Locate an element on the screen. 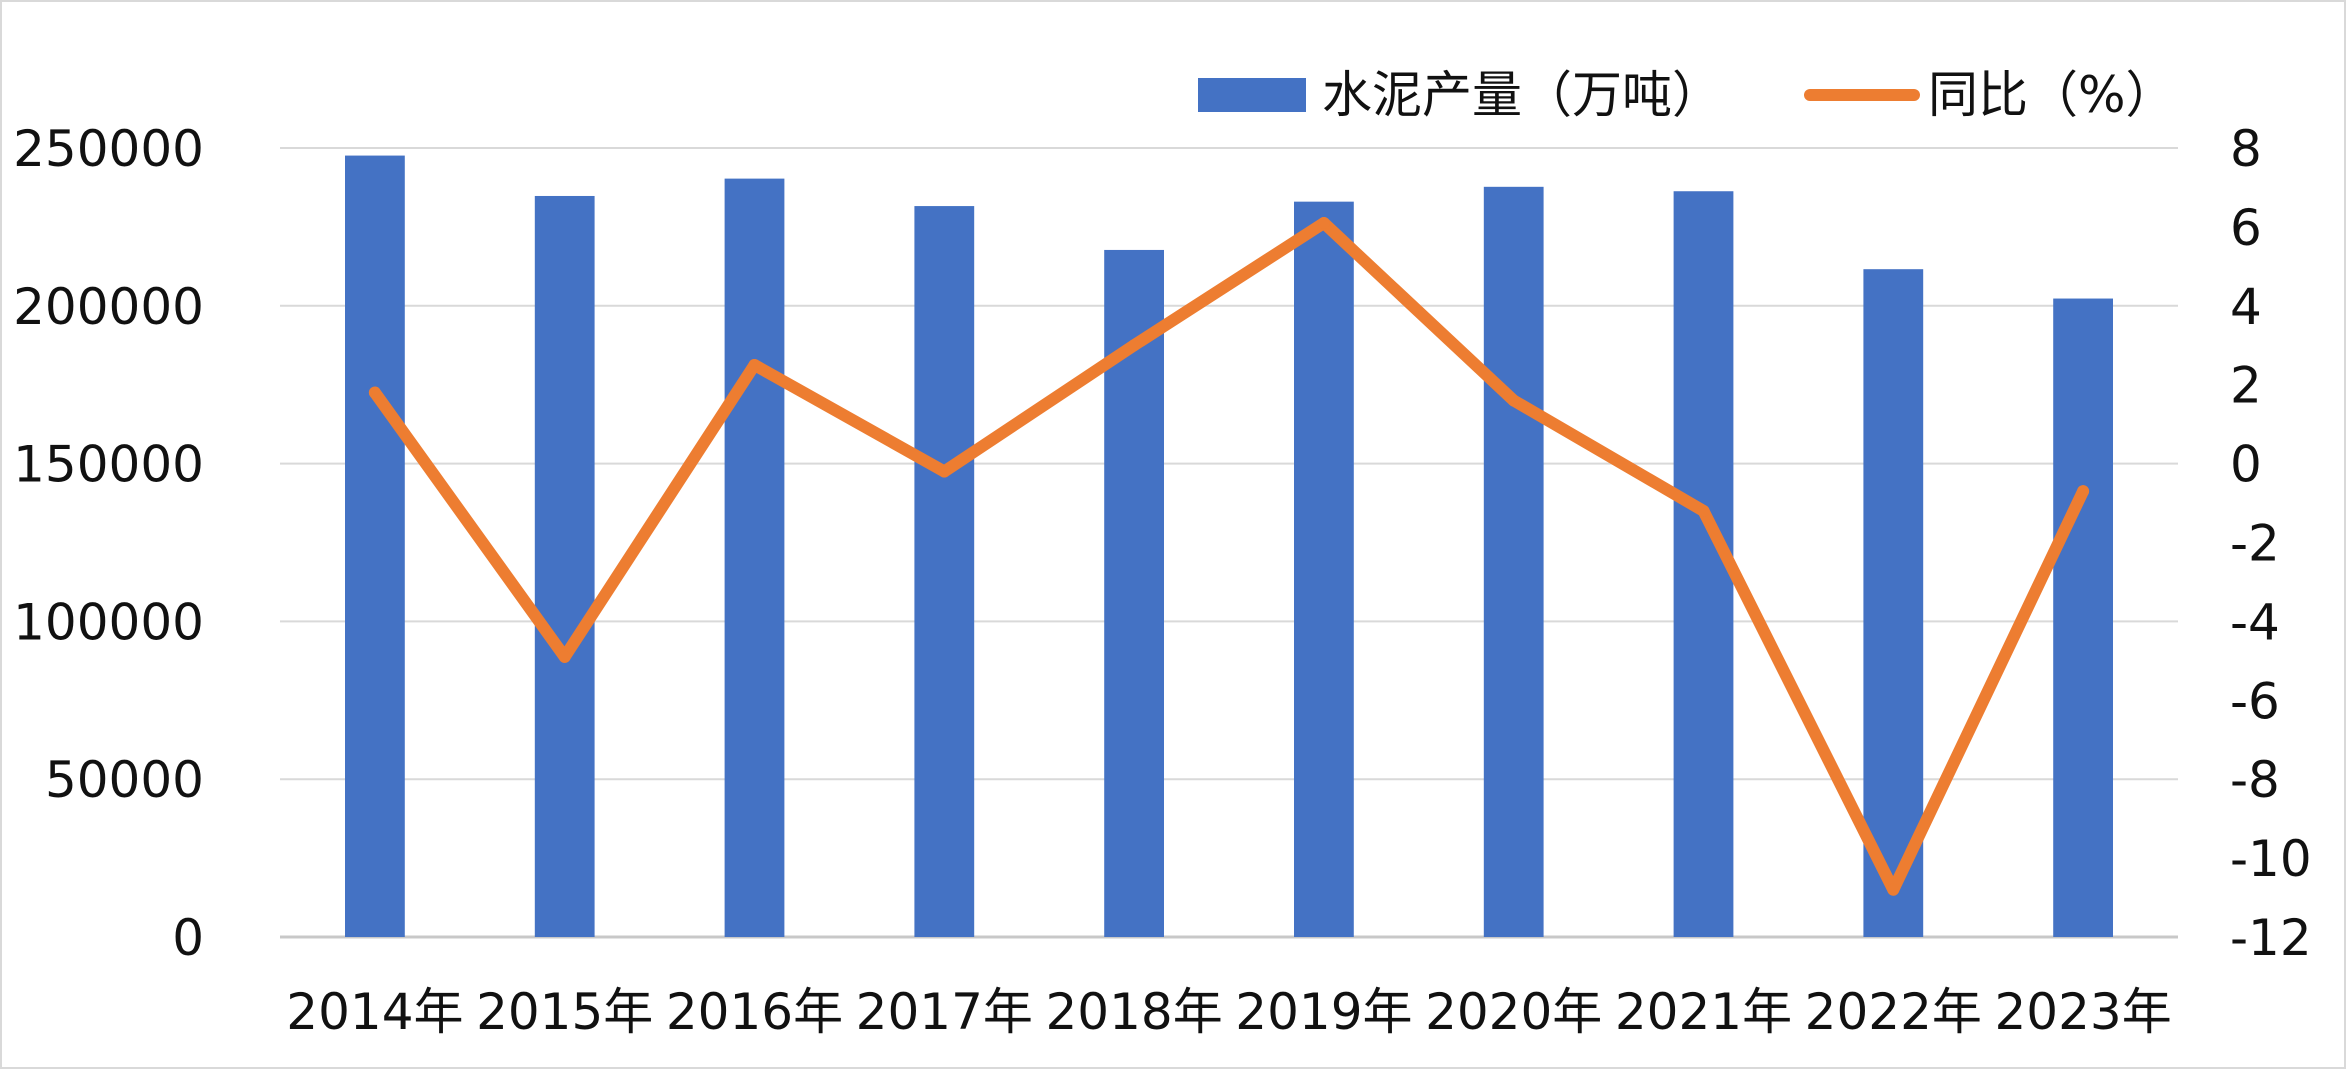  right-tick-label: -12 is located at coordinates (2271, 938).